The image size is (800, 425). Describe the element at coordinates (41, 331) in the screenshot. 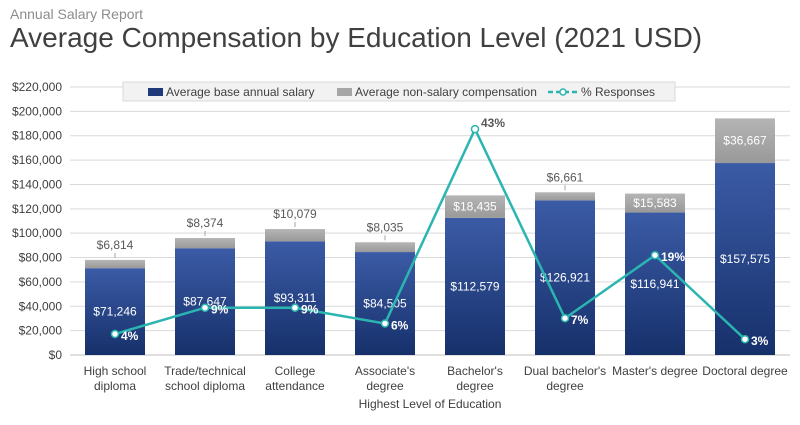

I see `y-tick-label: $20,000` at that location.